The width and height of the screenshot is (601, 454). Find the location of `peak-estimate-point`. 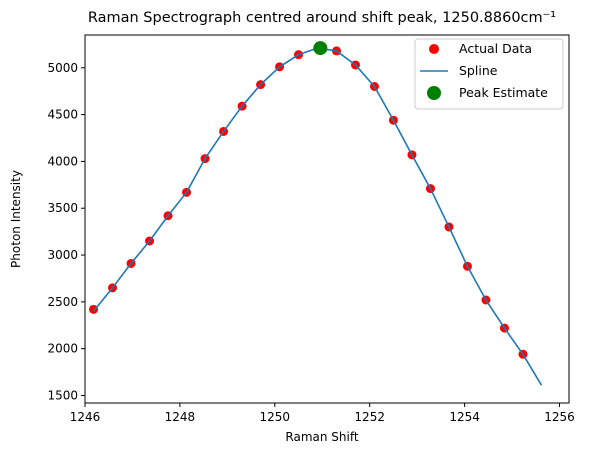

peak-estimate-point is located at coordinates (320, 48).